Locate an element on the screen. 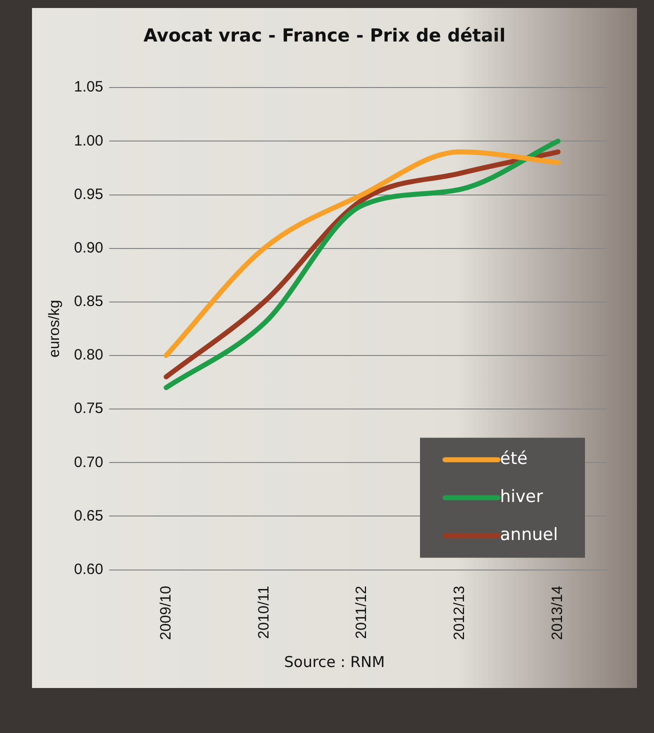 The width and height of the screenshot is (654, 733). chart-title: Avocat vrac - France - Prix de détail is located at coordinates (324, 35).